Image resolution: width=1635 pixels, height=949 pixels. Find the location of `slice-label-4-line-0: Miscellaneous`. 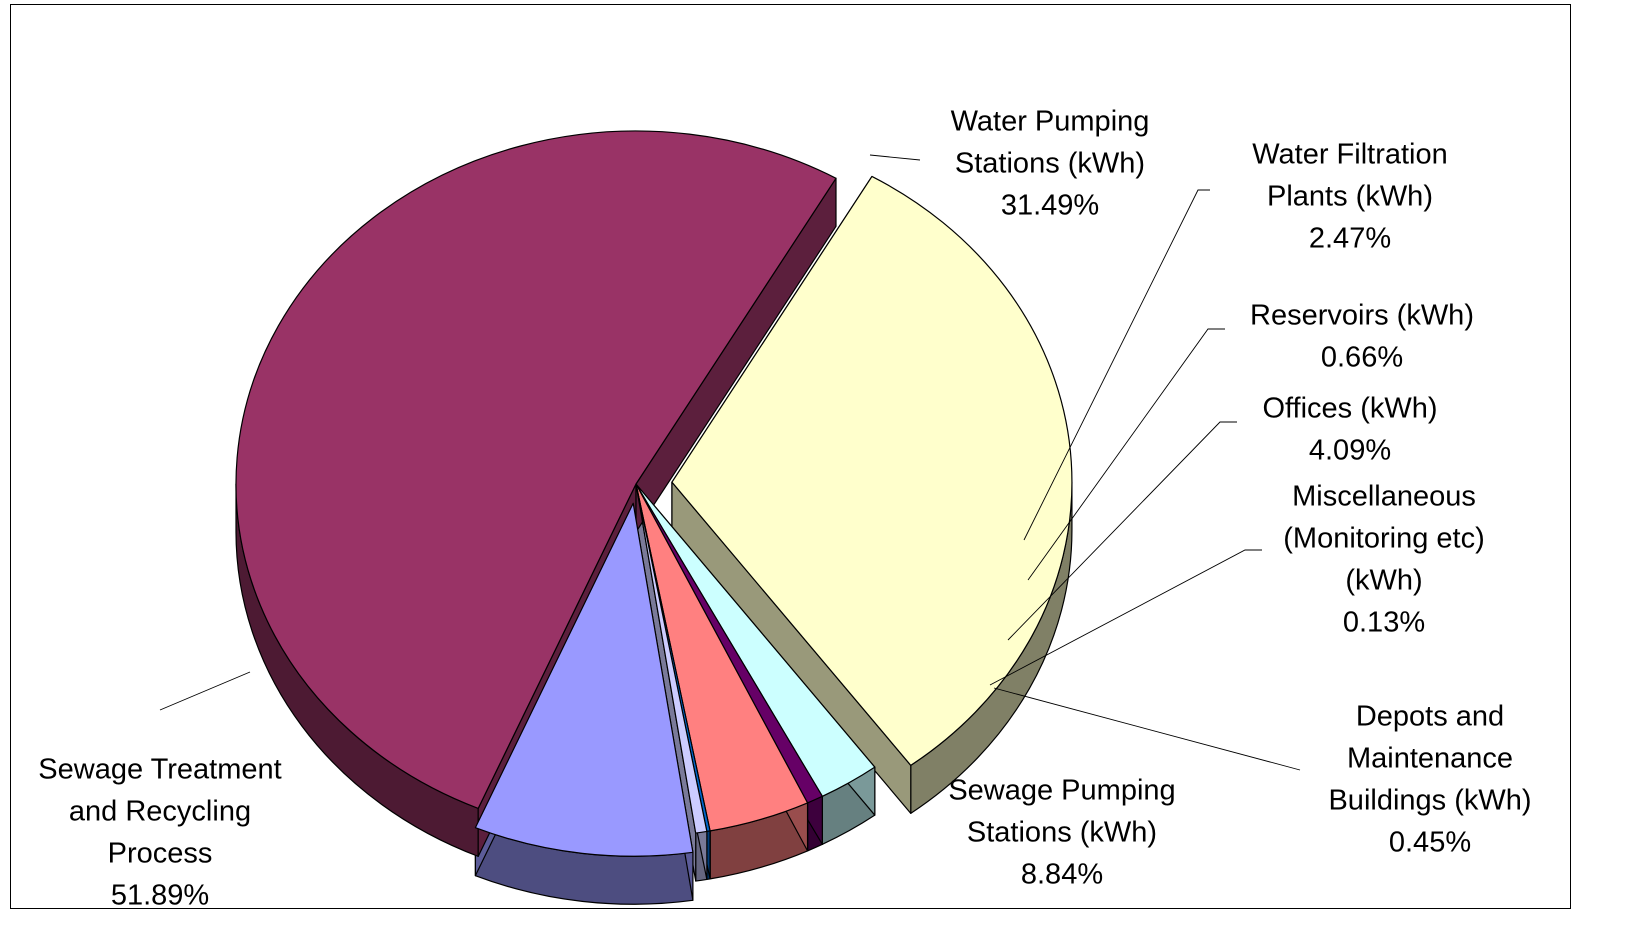

slice-label-4-line-0: Miscellaneous is located at coordinates (1384, 497).